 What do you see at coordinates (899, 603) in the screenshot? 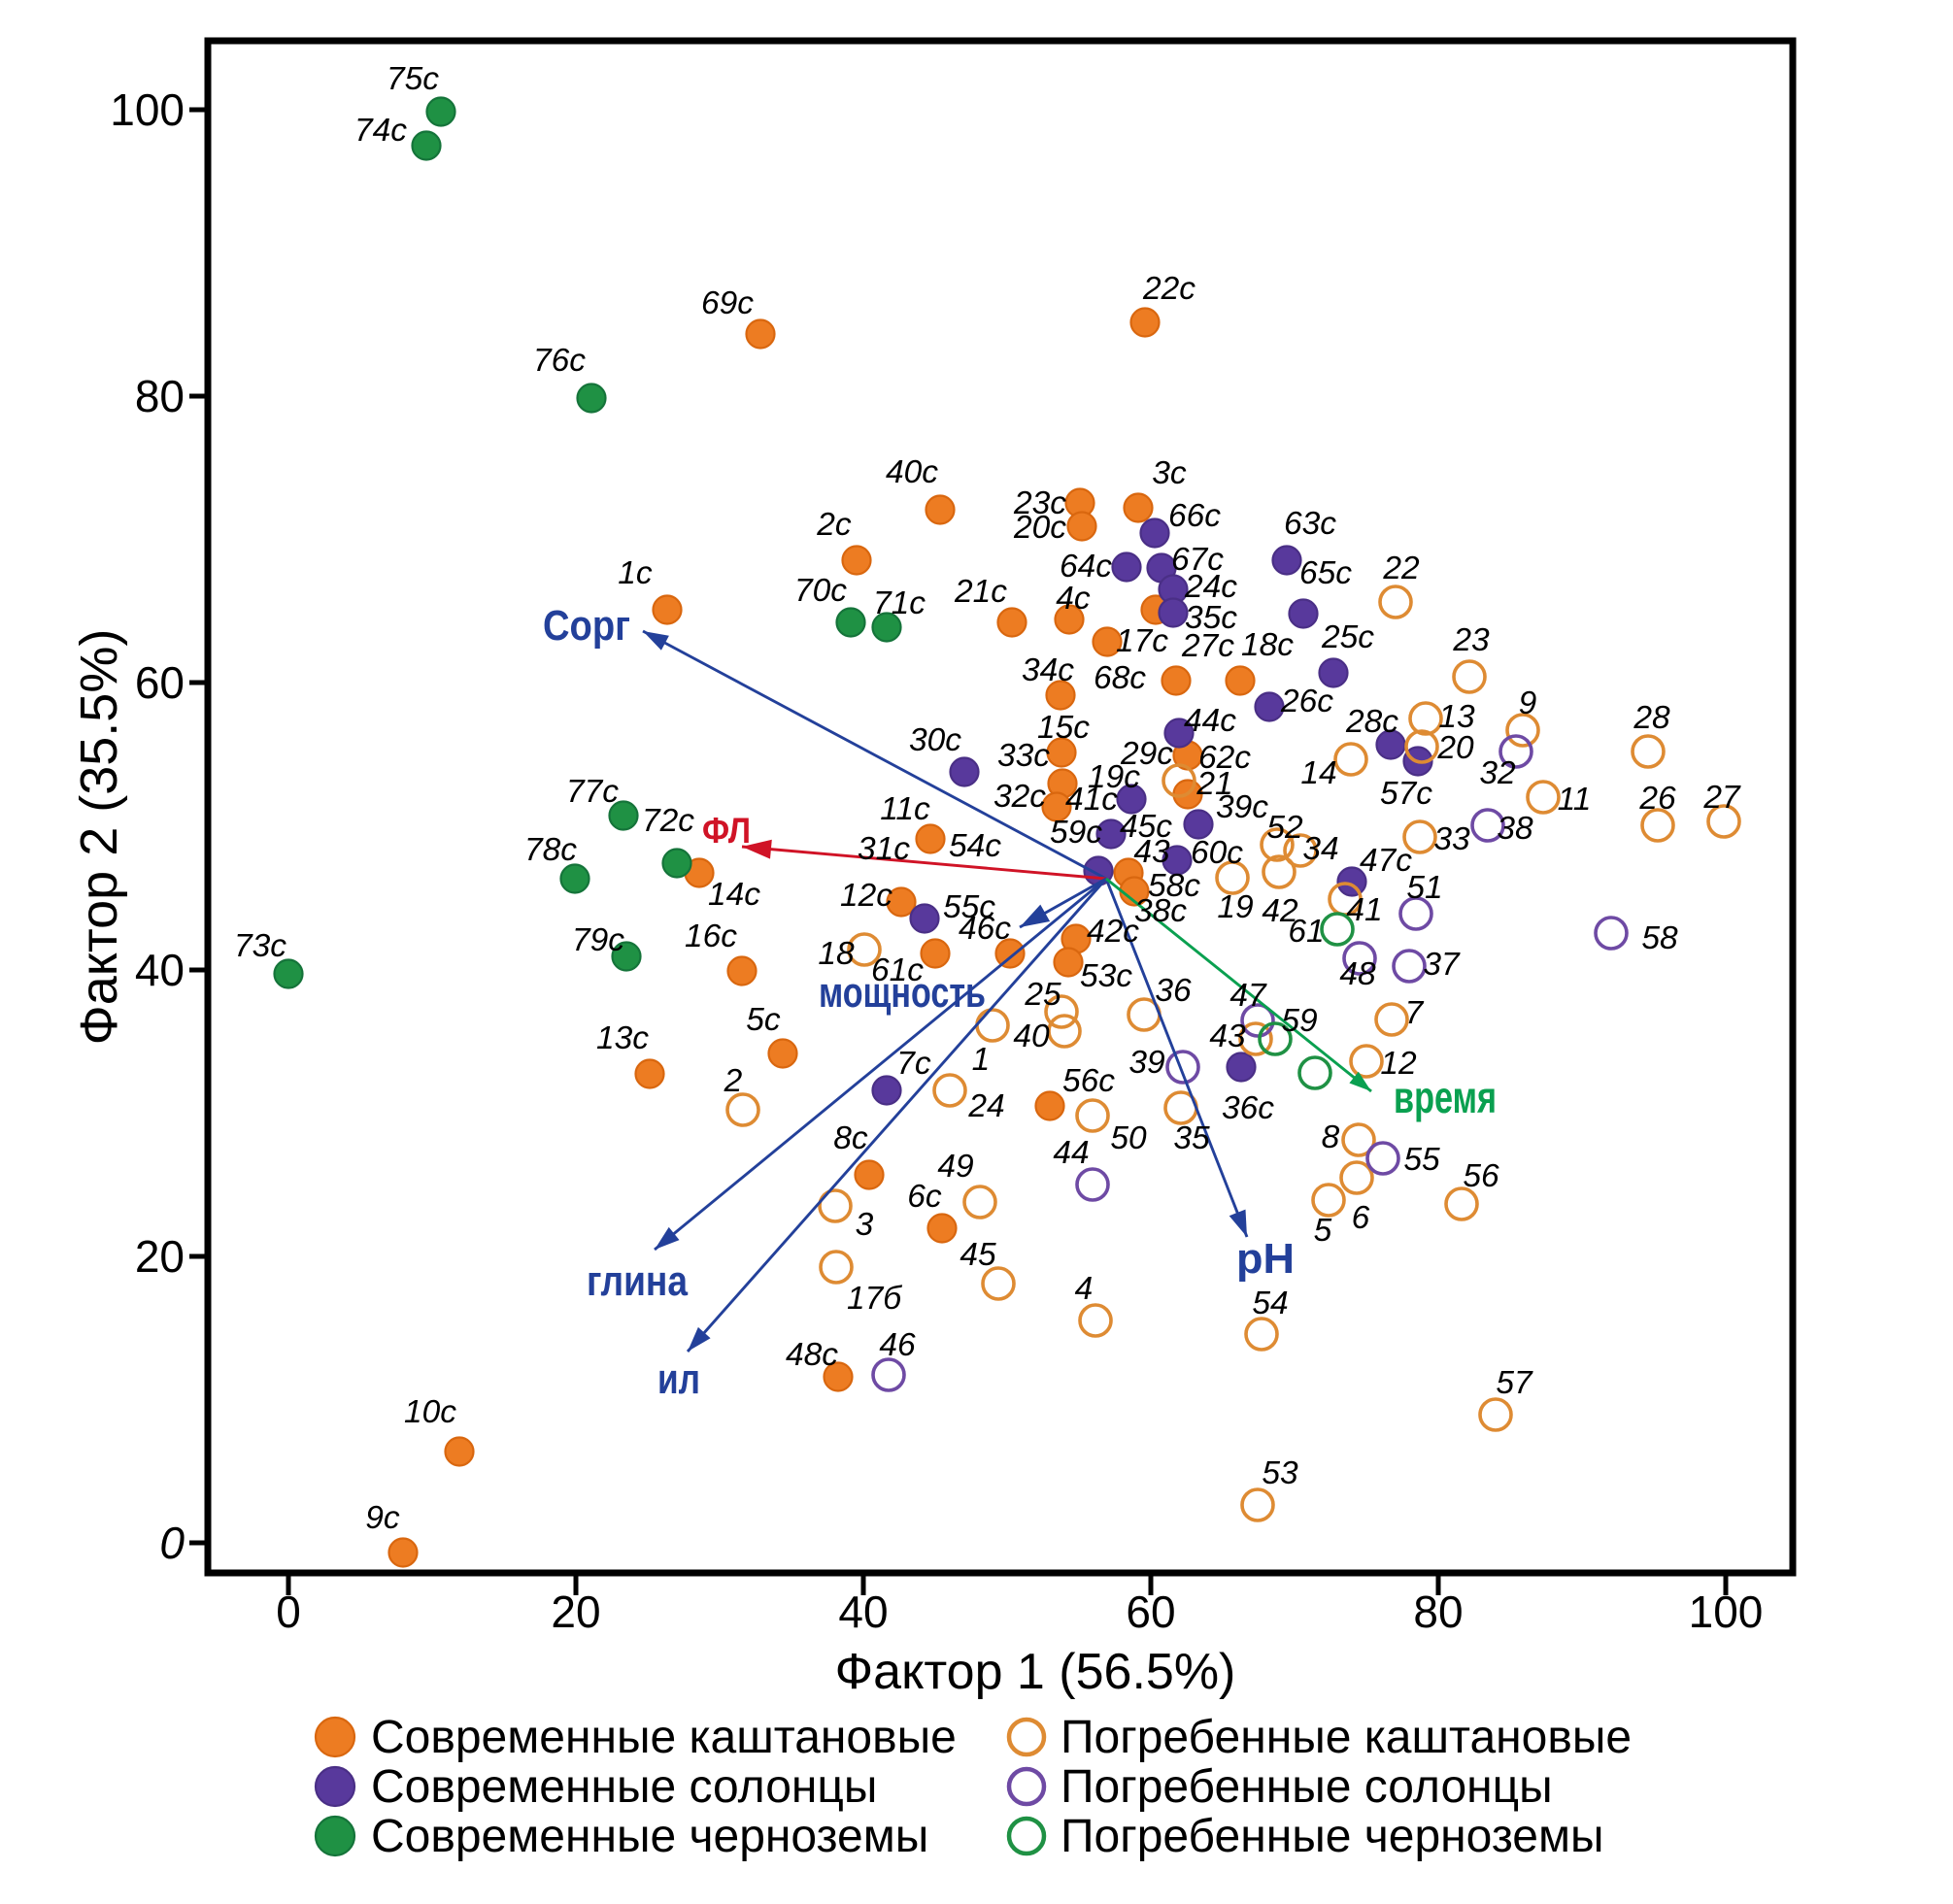
I see `svg-text: 71c` at bounding box center [899, 603].